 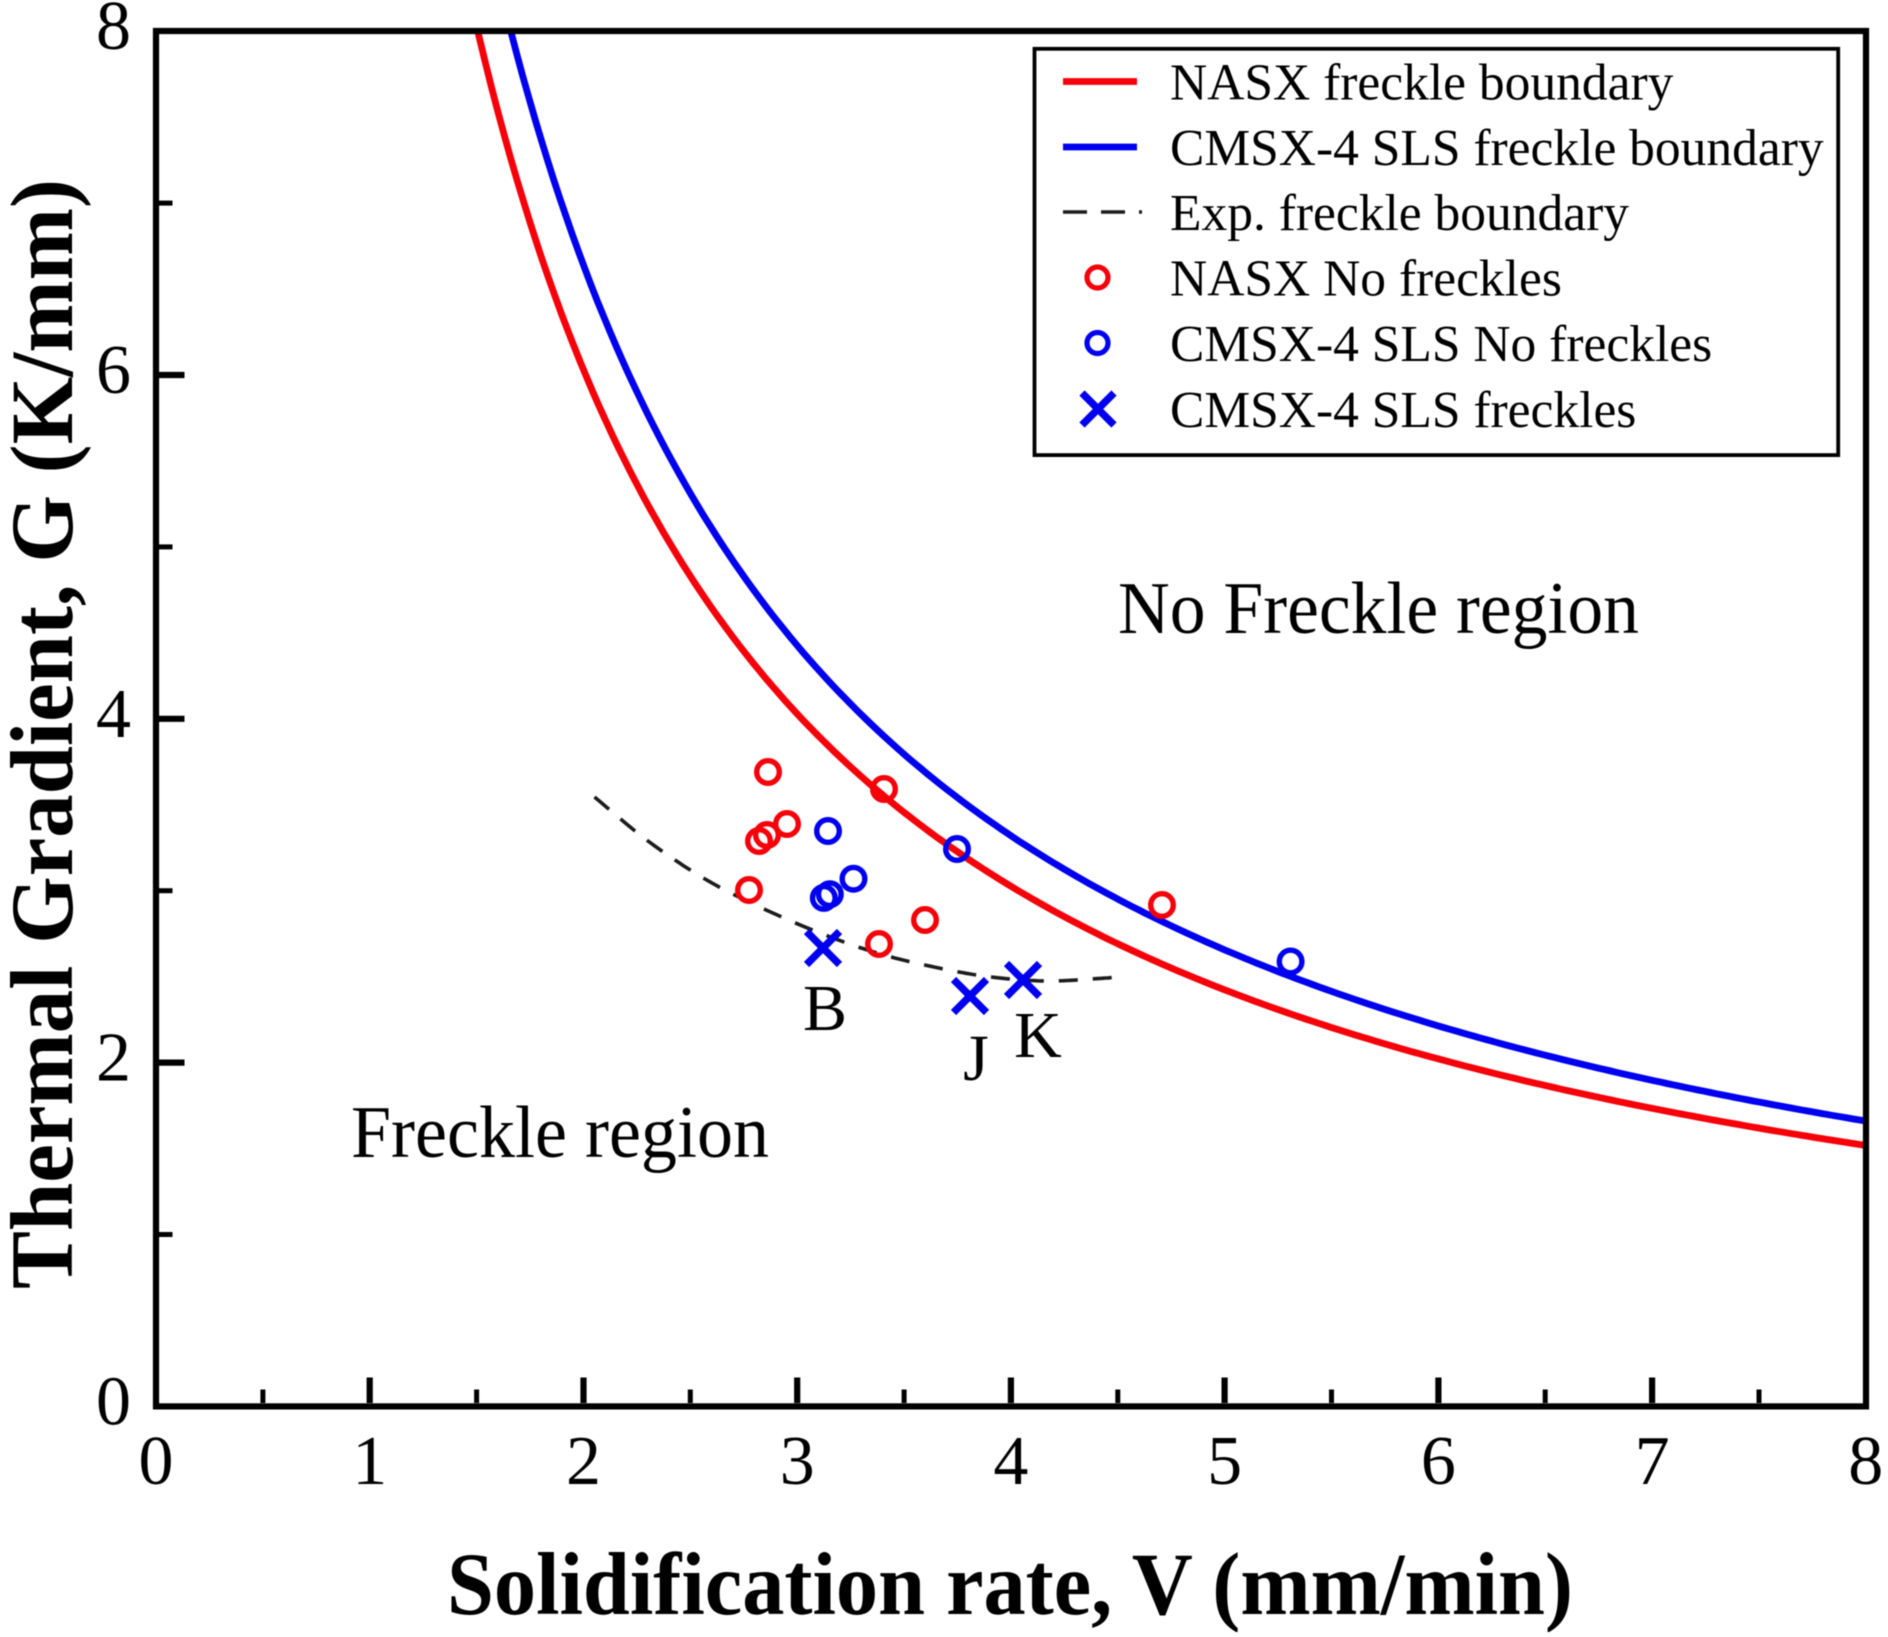 I want to click on svg-text: Exp. freckle boundary, so click(x=1399, y=213).